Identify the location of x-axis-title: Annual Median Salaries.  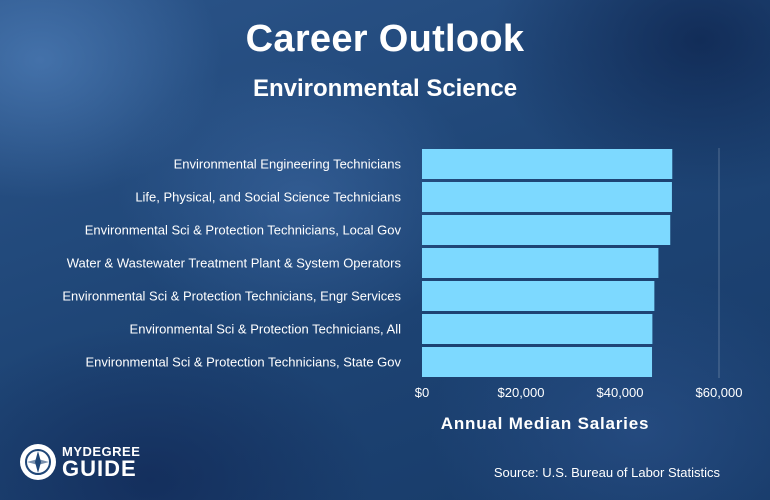
(545, 423).